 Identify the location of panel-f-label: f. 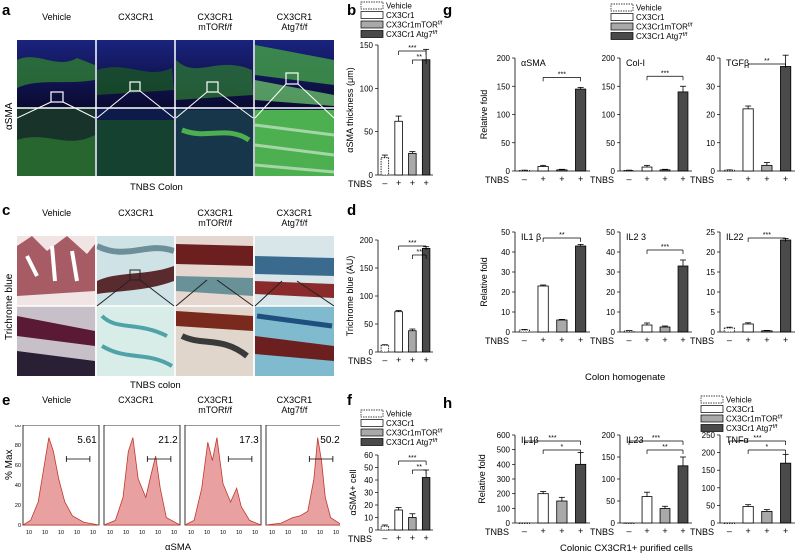
(349, 400).